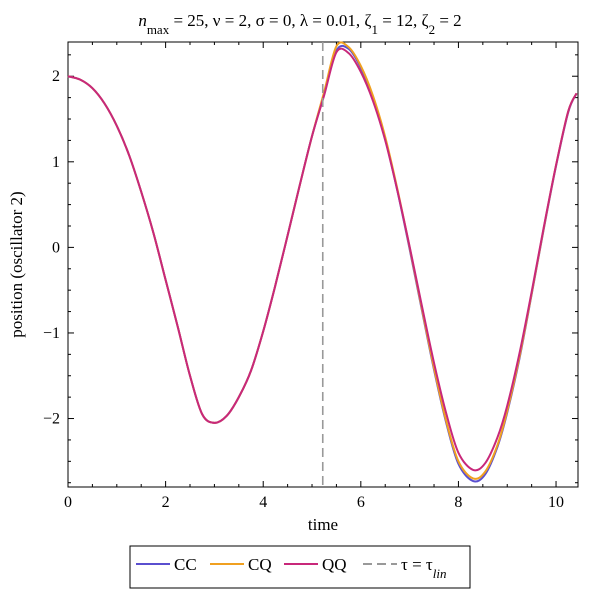  Describe the element at coordinates (56, 162) in the screenshot. I see `y-tick-label: 1` at that location.